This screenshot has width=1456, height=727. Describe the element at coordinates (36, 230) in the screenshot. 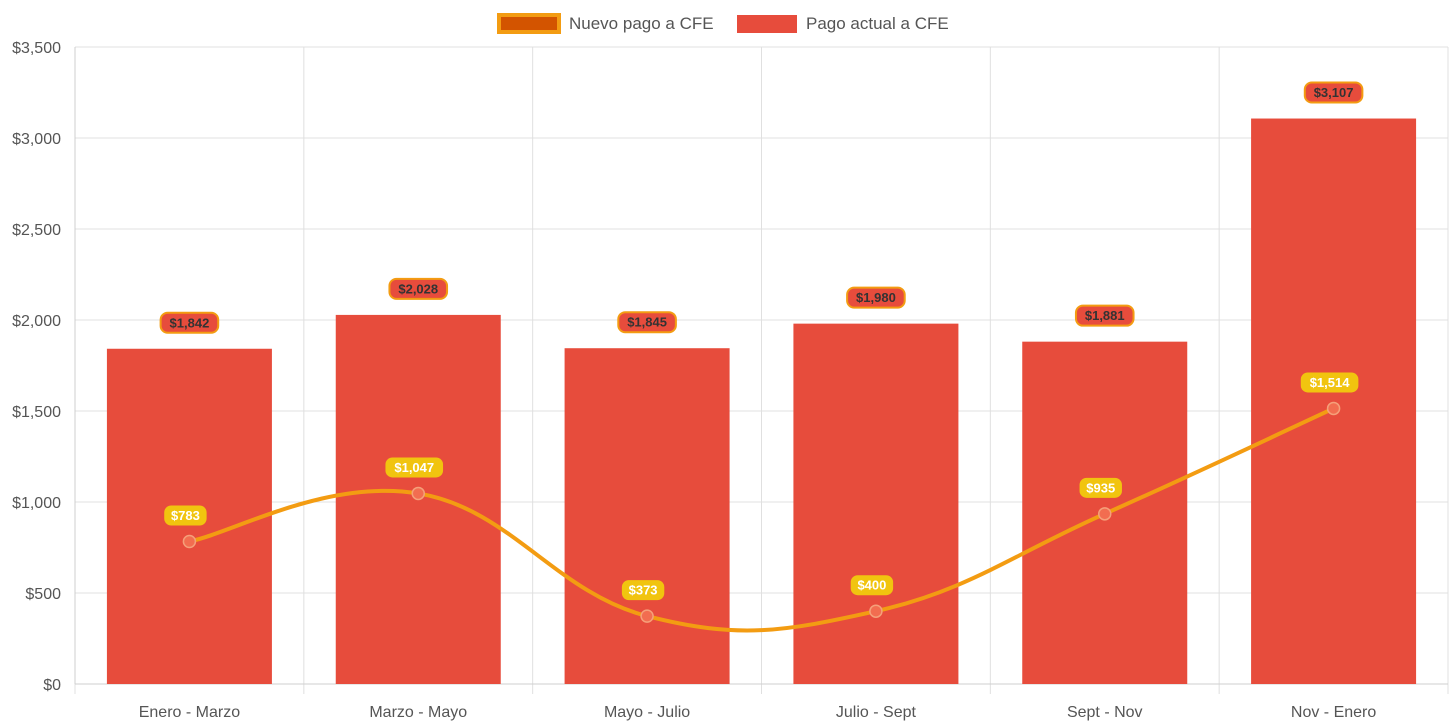

I see `y-tick-label: $2,500` at that location.